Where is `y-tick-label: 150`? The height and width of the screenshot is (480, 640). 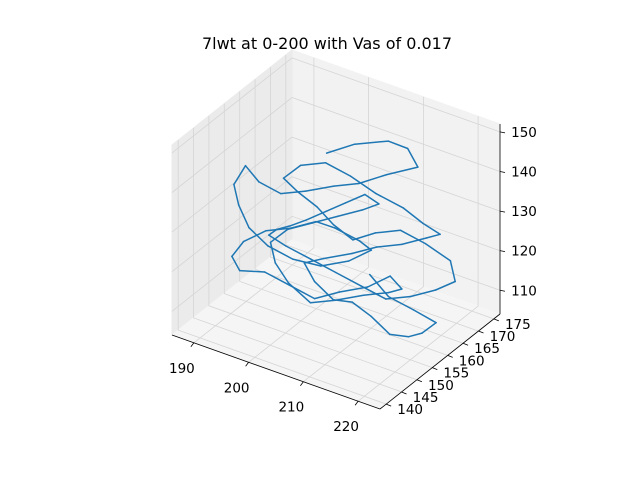 y-tick-label: 150 is located at coordinates (441, 386).